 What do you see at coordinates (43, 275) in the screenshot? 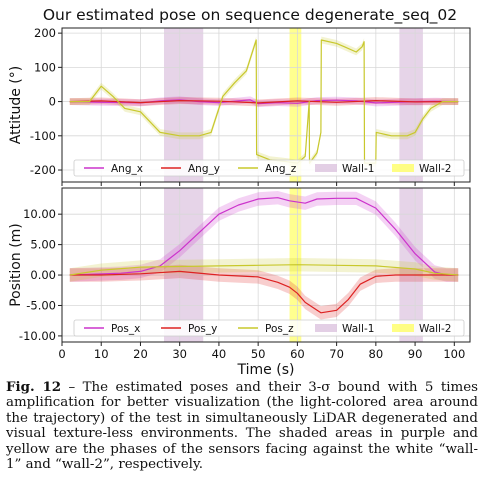
I see `position-y-tick-label-0: 0.00` at bounding box center [43, 275].